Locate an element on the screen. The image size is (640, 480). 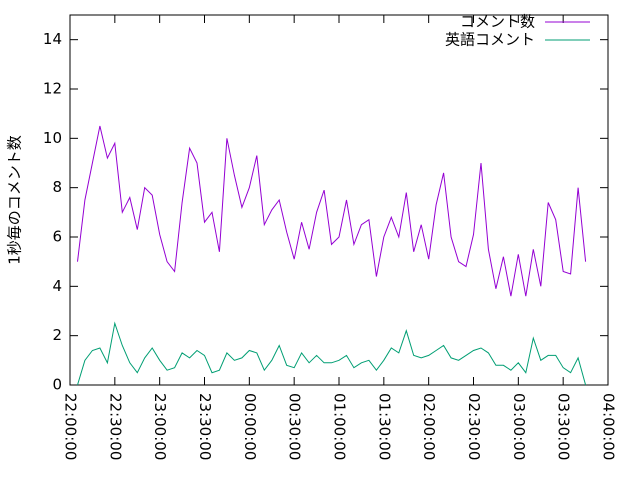
y-tick-label: 10 is located at coordinates (52, 138).